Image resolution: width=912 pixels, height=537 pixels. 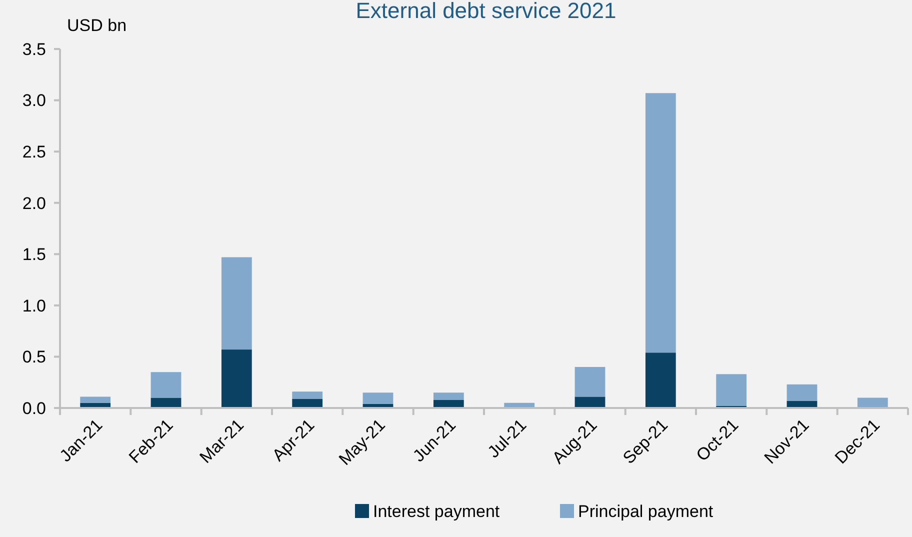 I want to click on y-axis-title: USD bn, so click(x=97, y=25).